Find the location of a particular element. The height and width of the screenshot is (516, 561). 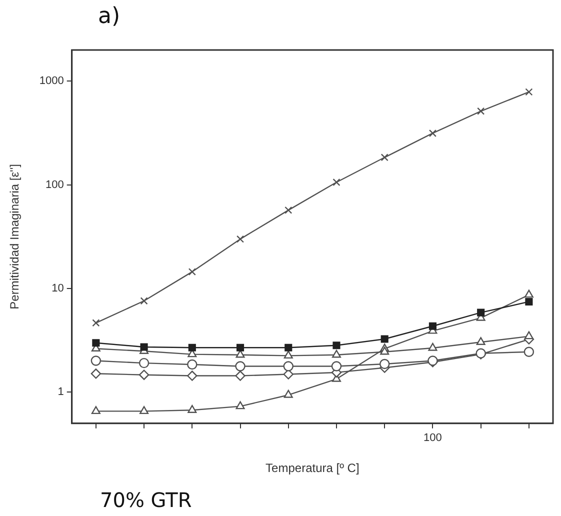

y-tick-label: 10 is located at coordinates (58, 288).